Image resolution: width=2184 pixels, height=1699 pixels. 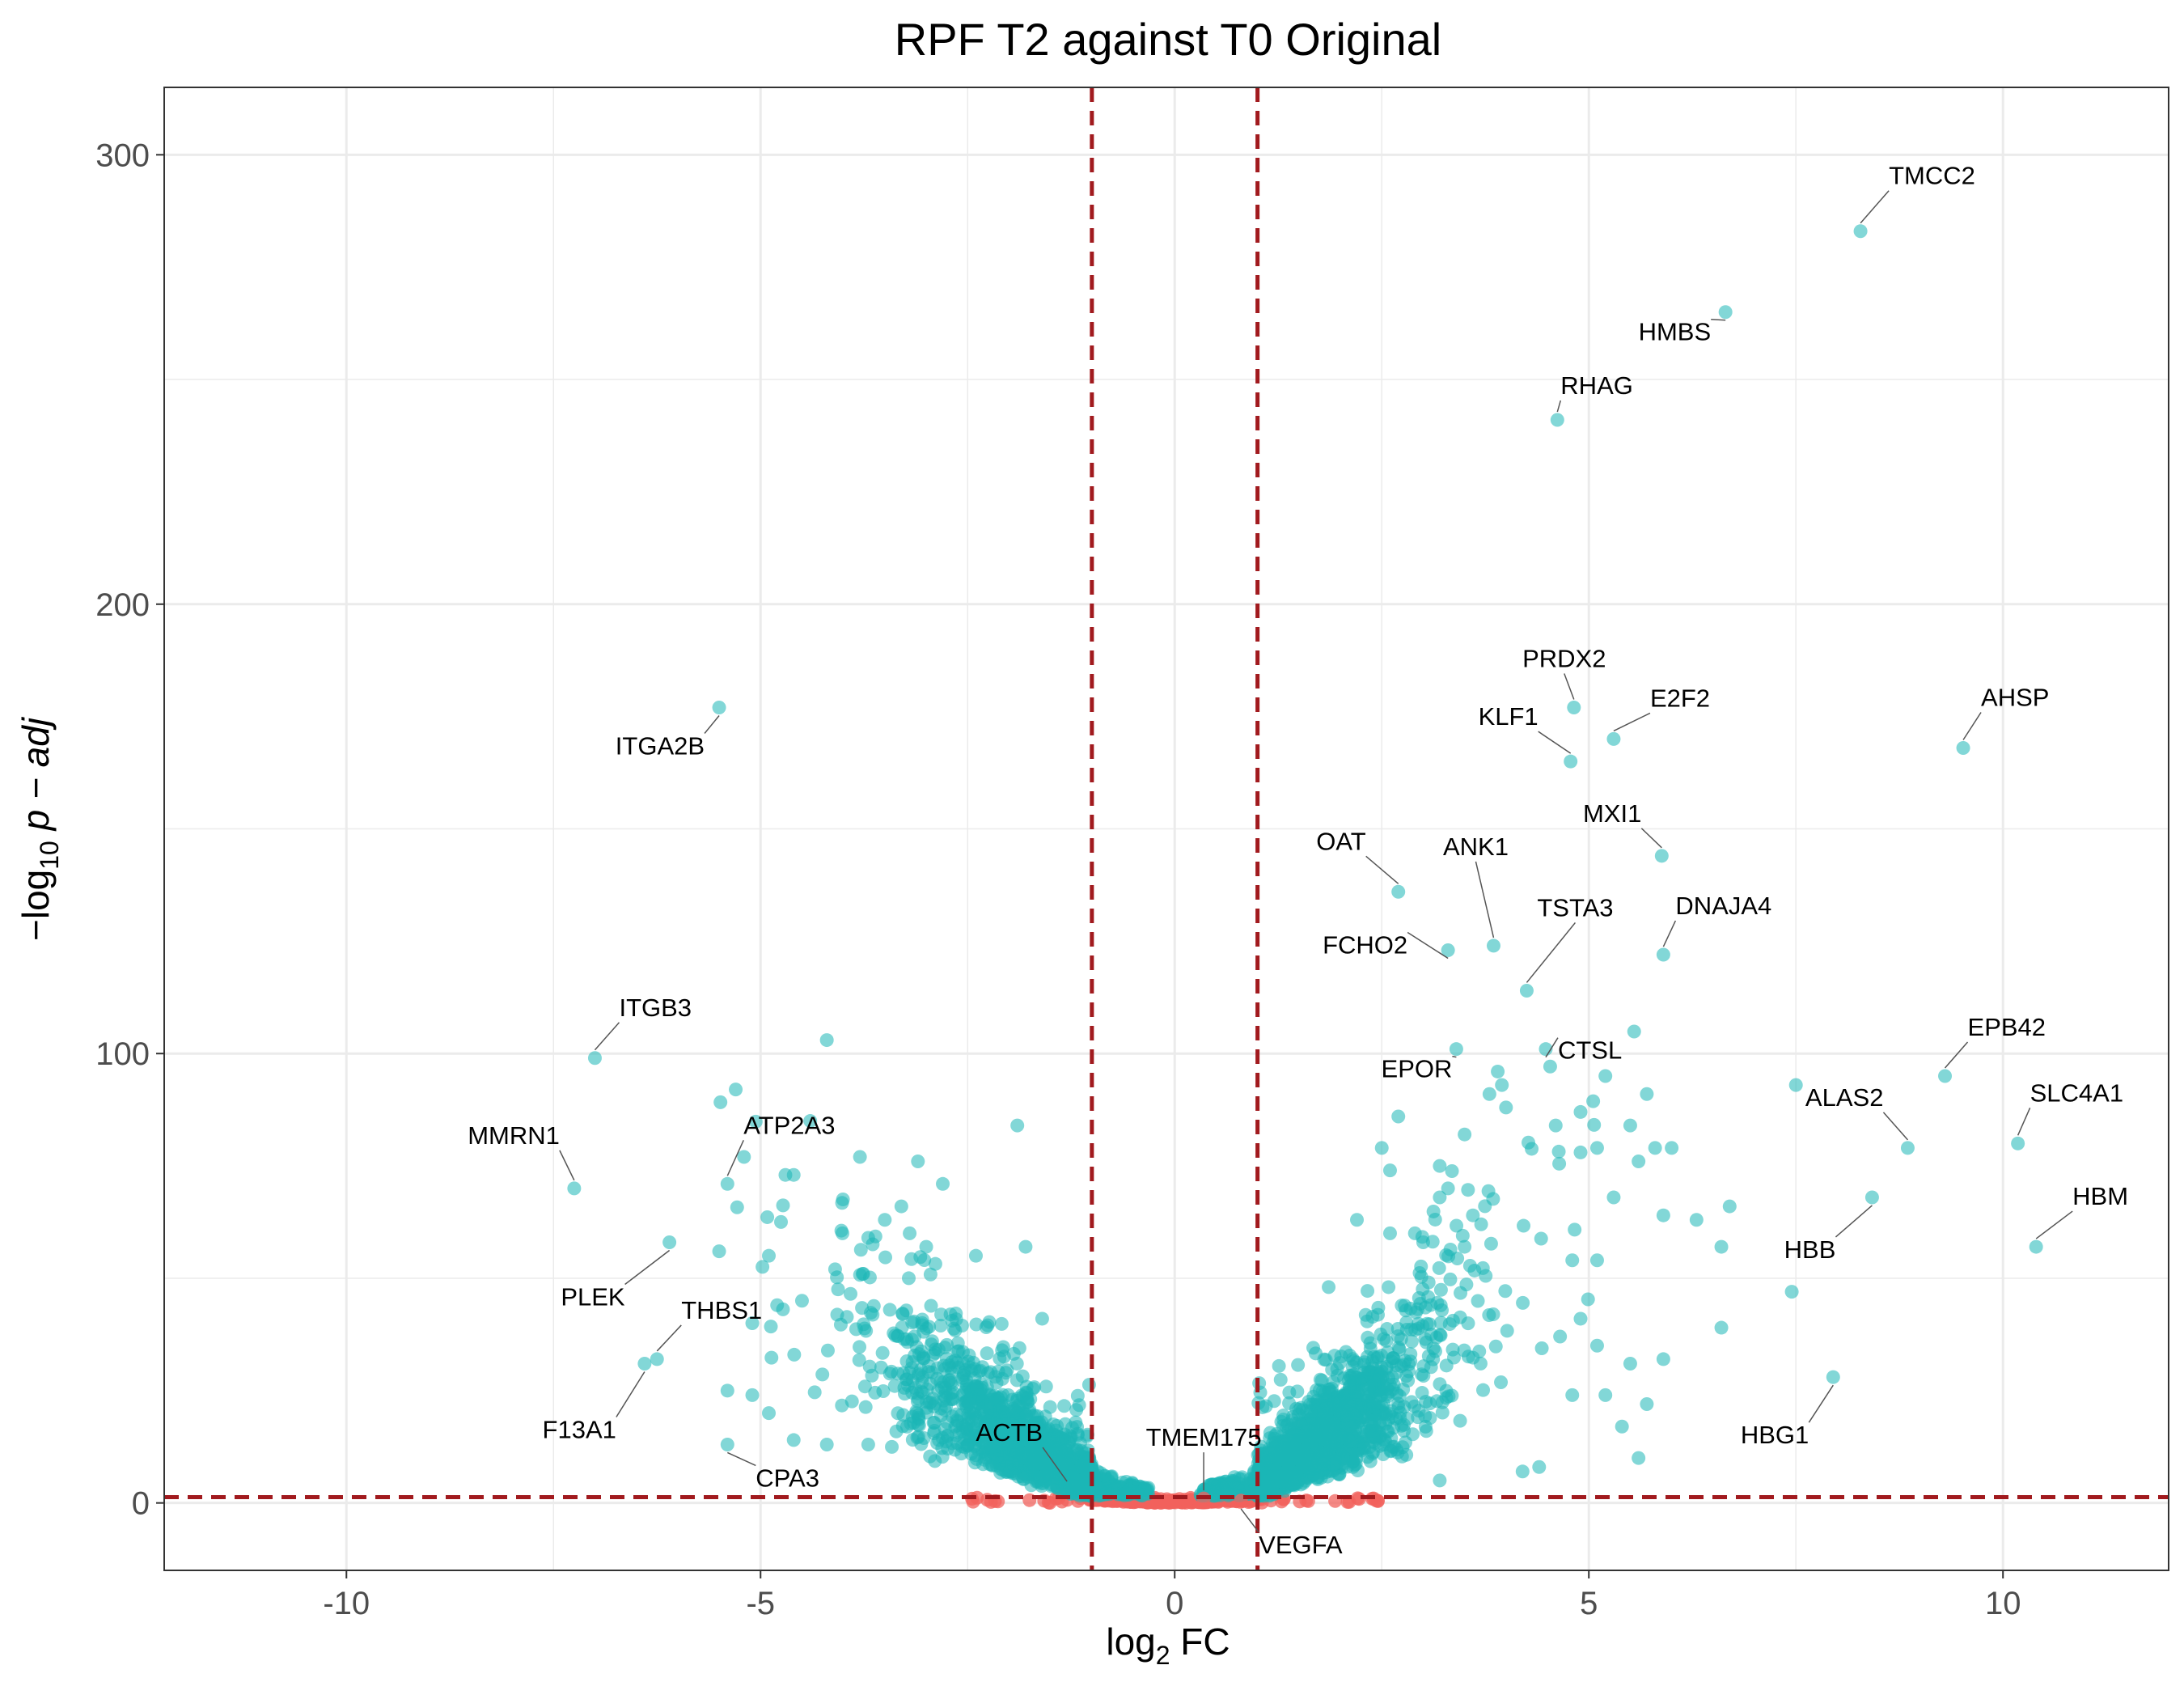 What do you see at coordinates (1596, 385) in the screenshot?
I see `gene-label-rhag: RHAG` at bounding box center [1596, 385].